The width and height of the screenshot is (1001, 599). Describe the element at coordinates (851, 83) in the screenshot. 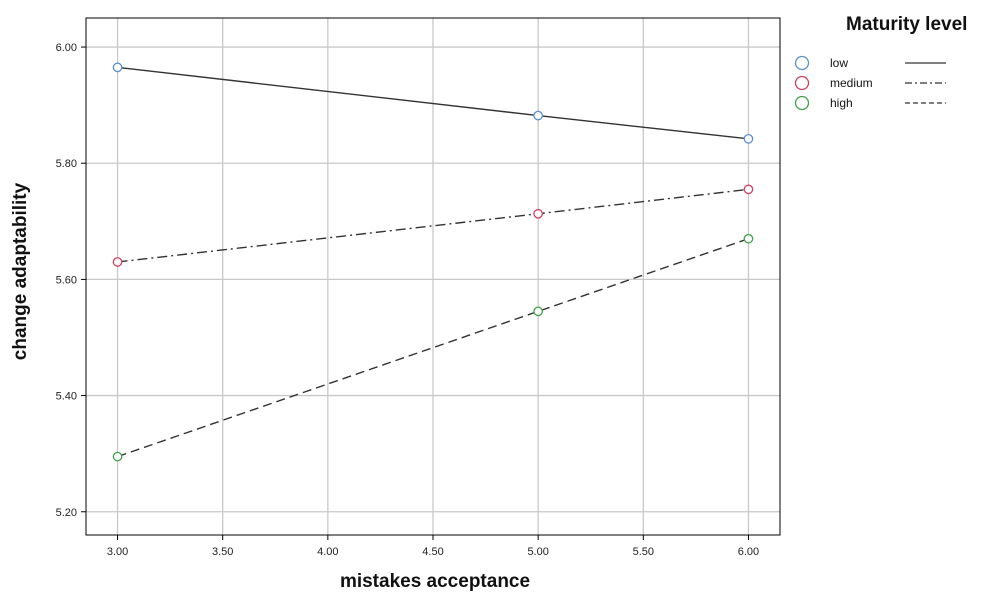

I see `legend-label-medium: medium` at that location.